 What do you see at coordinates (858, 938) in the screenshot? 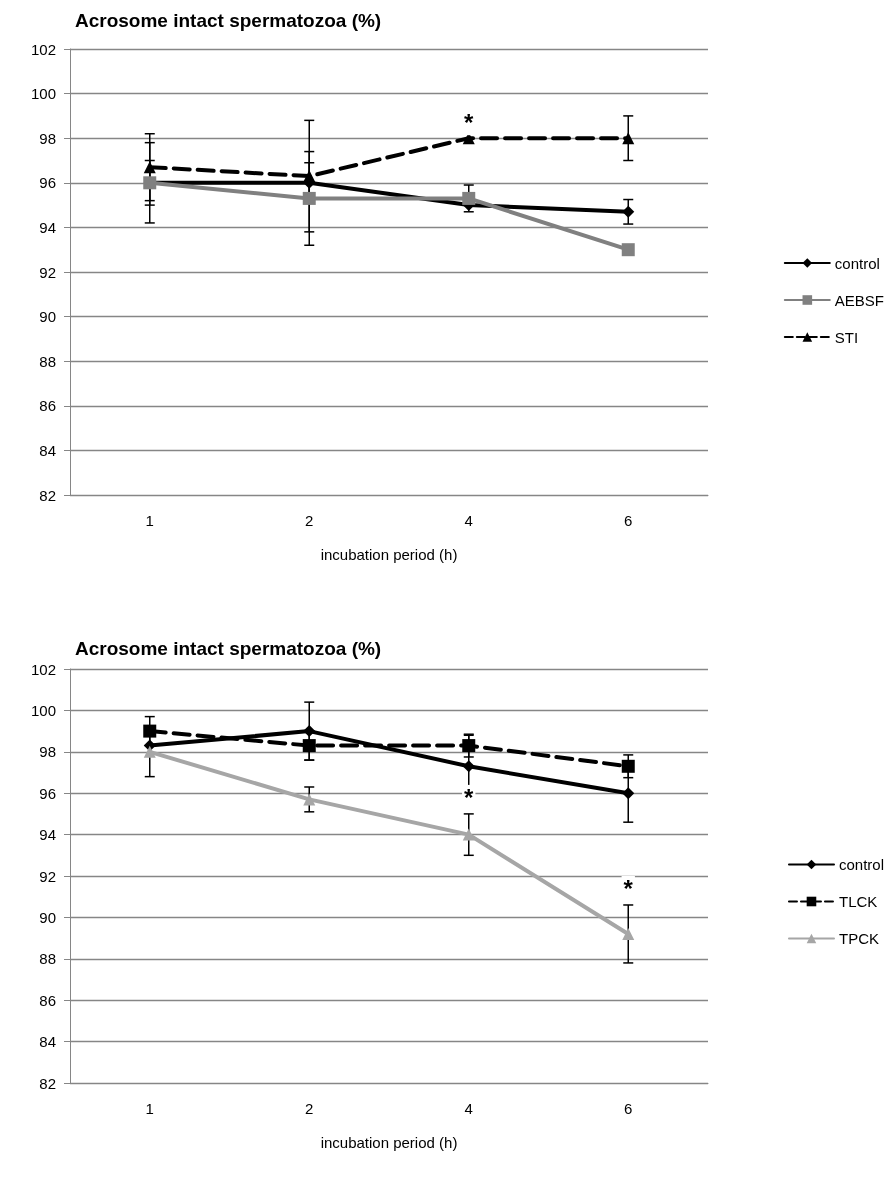
I see `legend-label: TPCK` at bounding box center [858, 938].